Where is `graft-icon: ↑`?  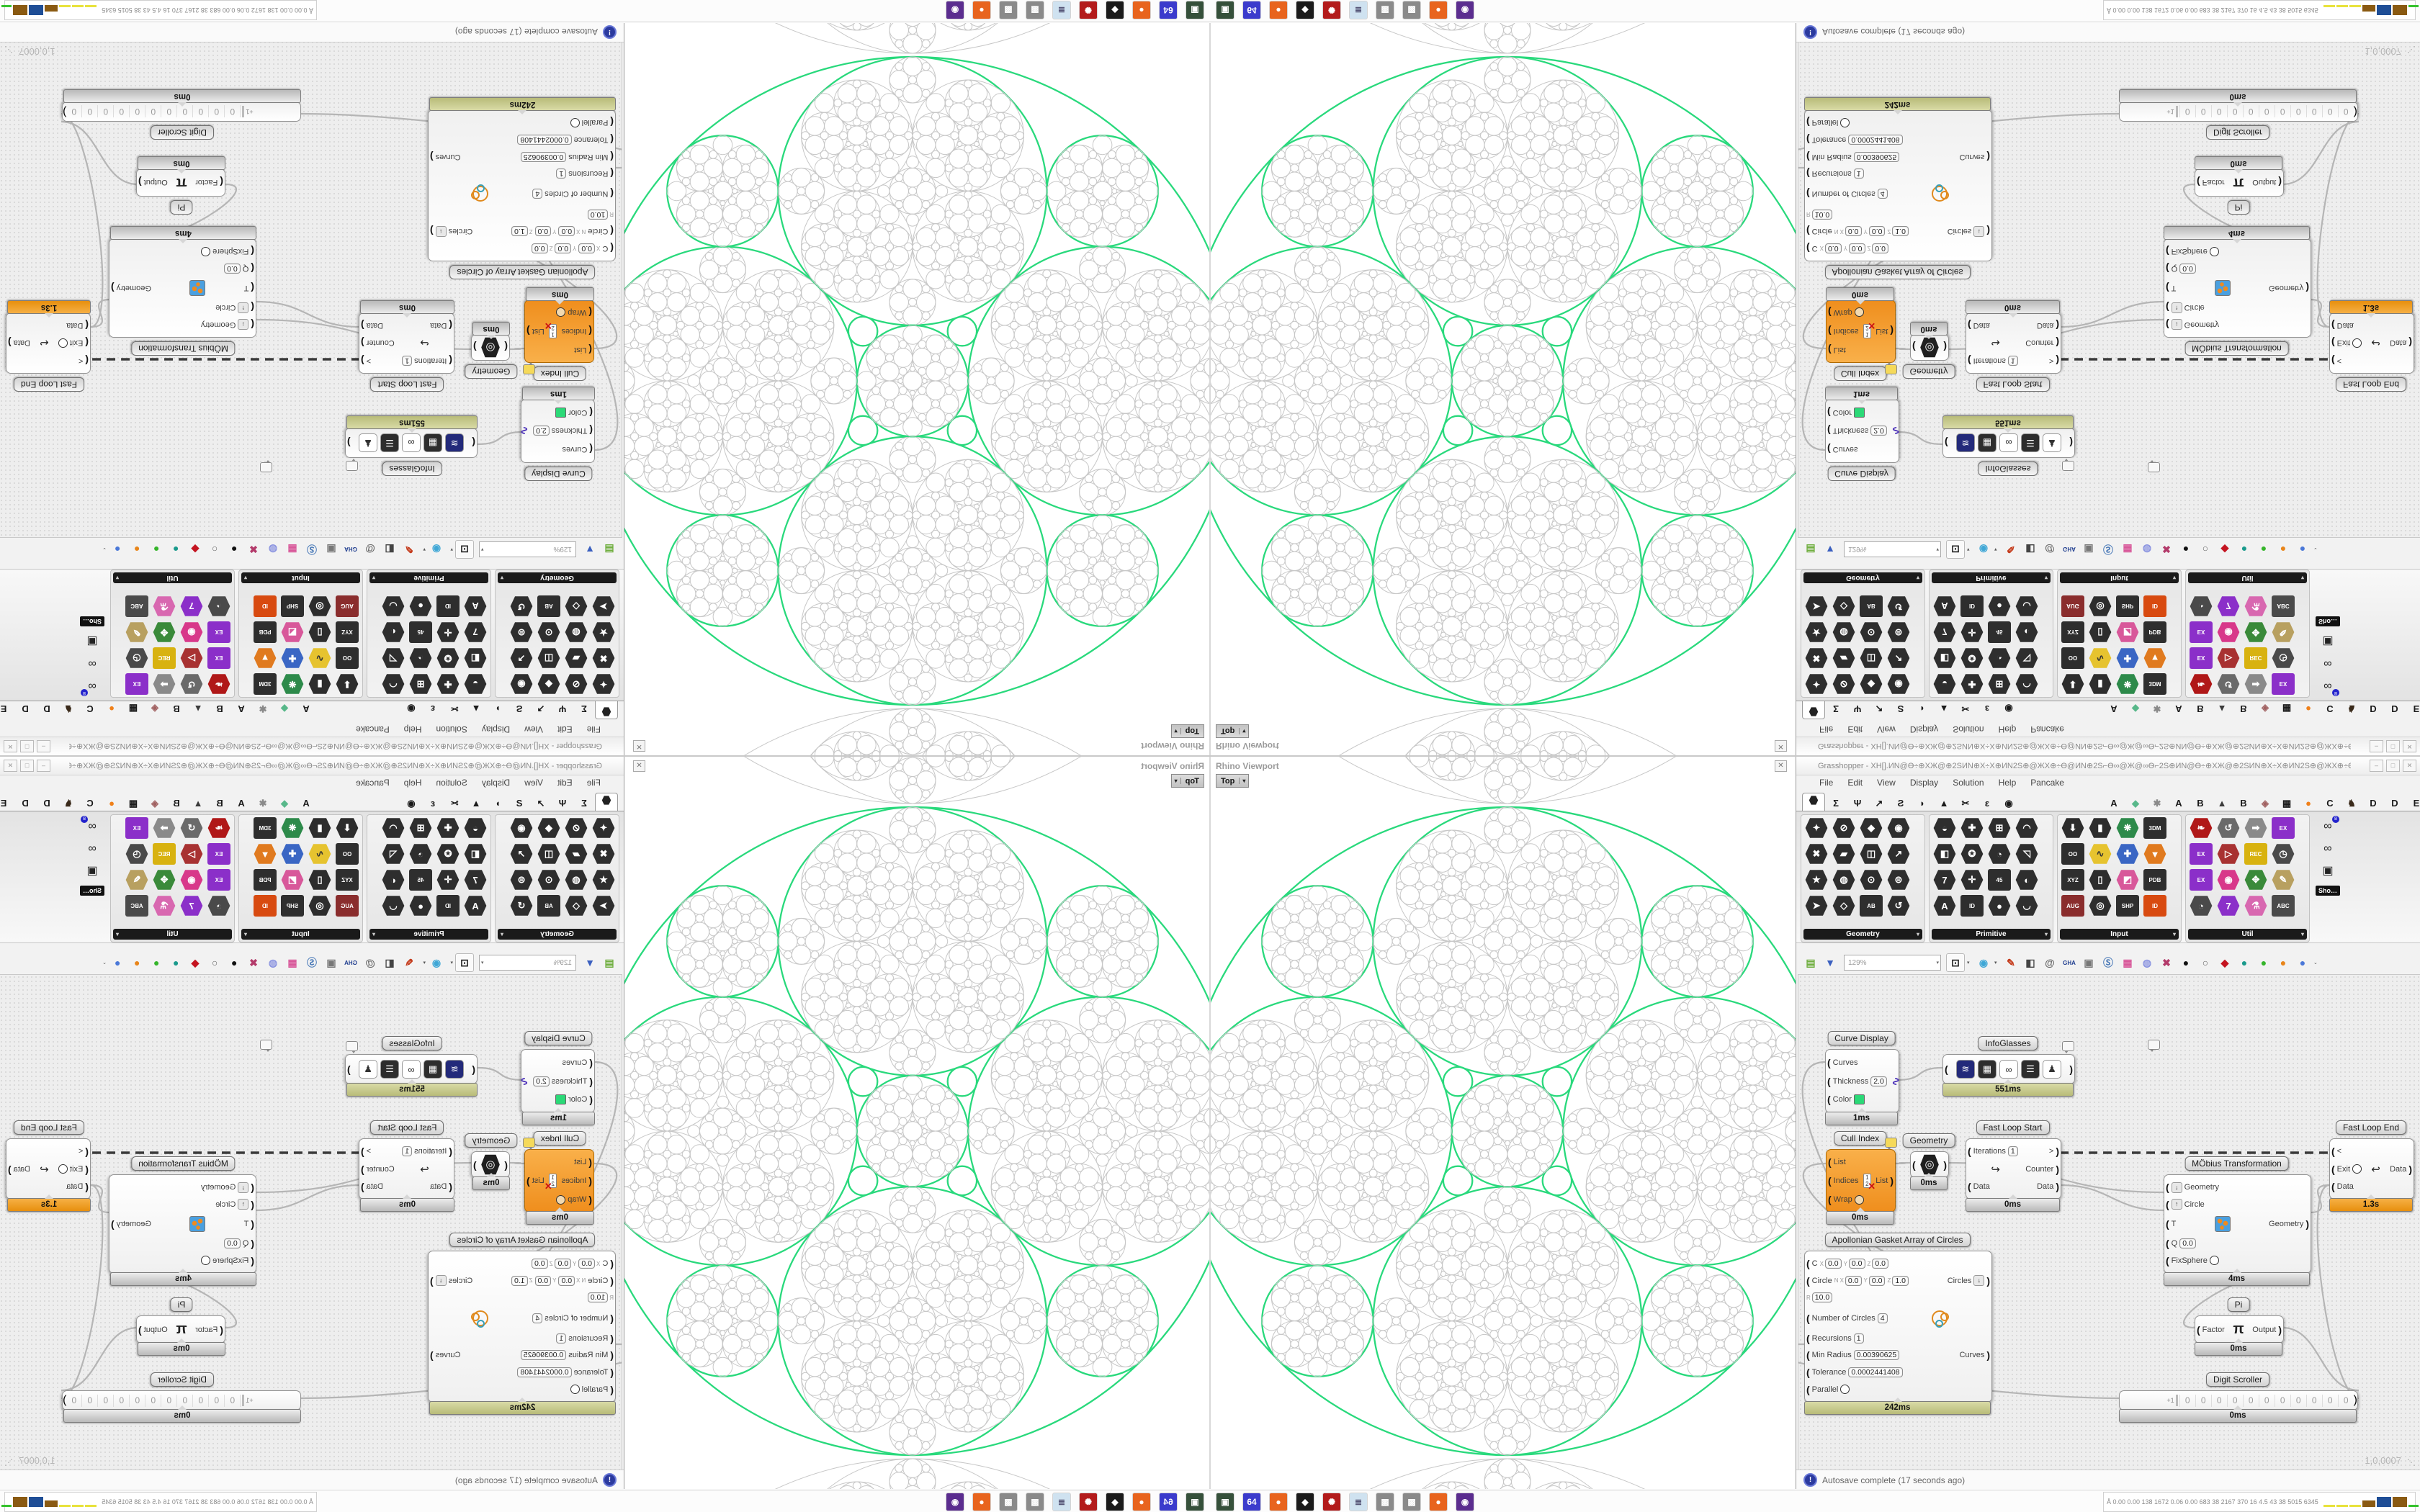
graft-icon: ↑ is located at coordinates (2176, 1204).